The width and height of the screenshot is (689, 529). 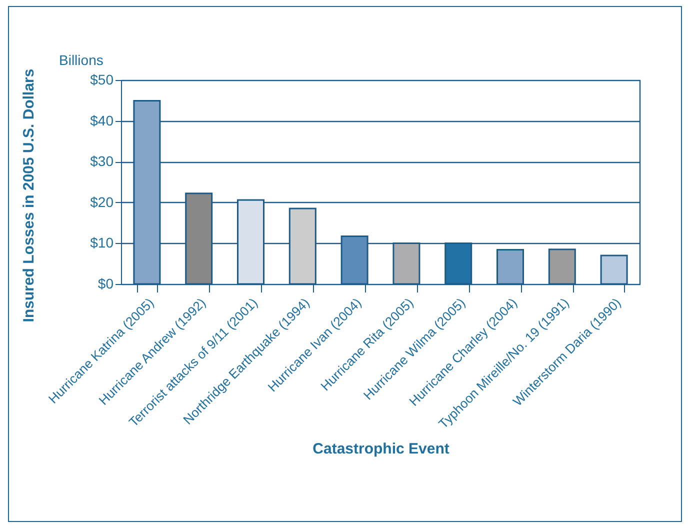 I want to click on y-tick-label: $10, so click(x=102, y=242).